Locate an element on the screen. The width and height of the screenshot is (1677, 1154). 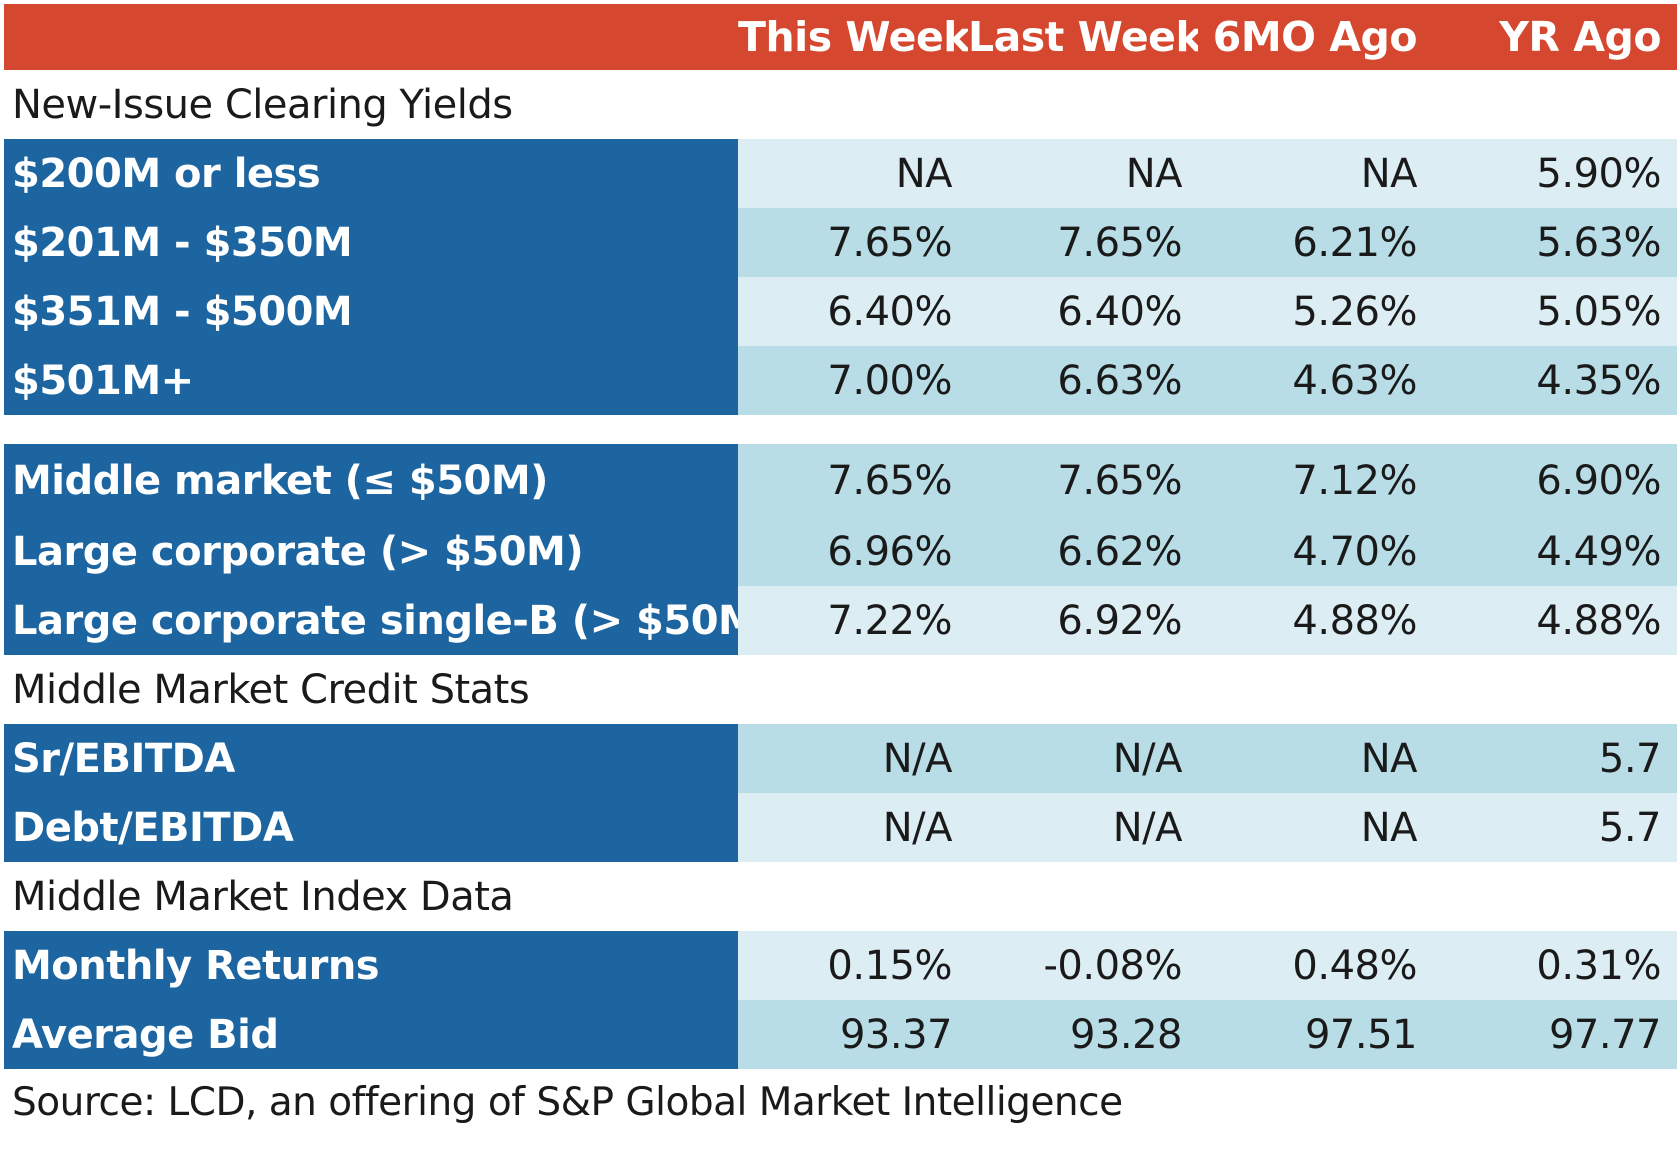
row-label: $200M or less is located at coordinates (371, 173).